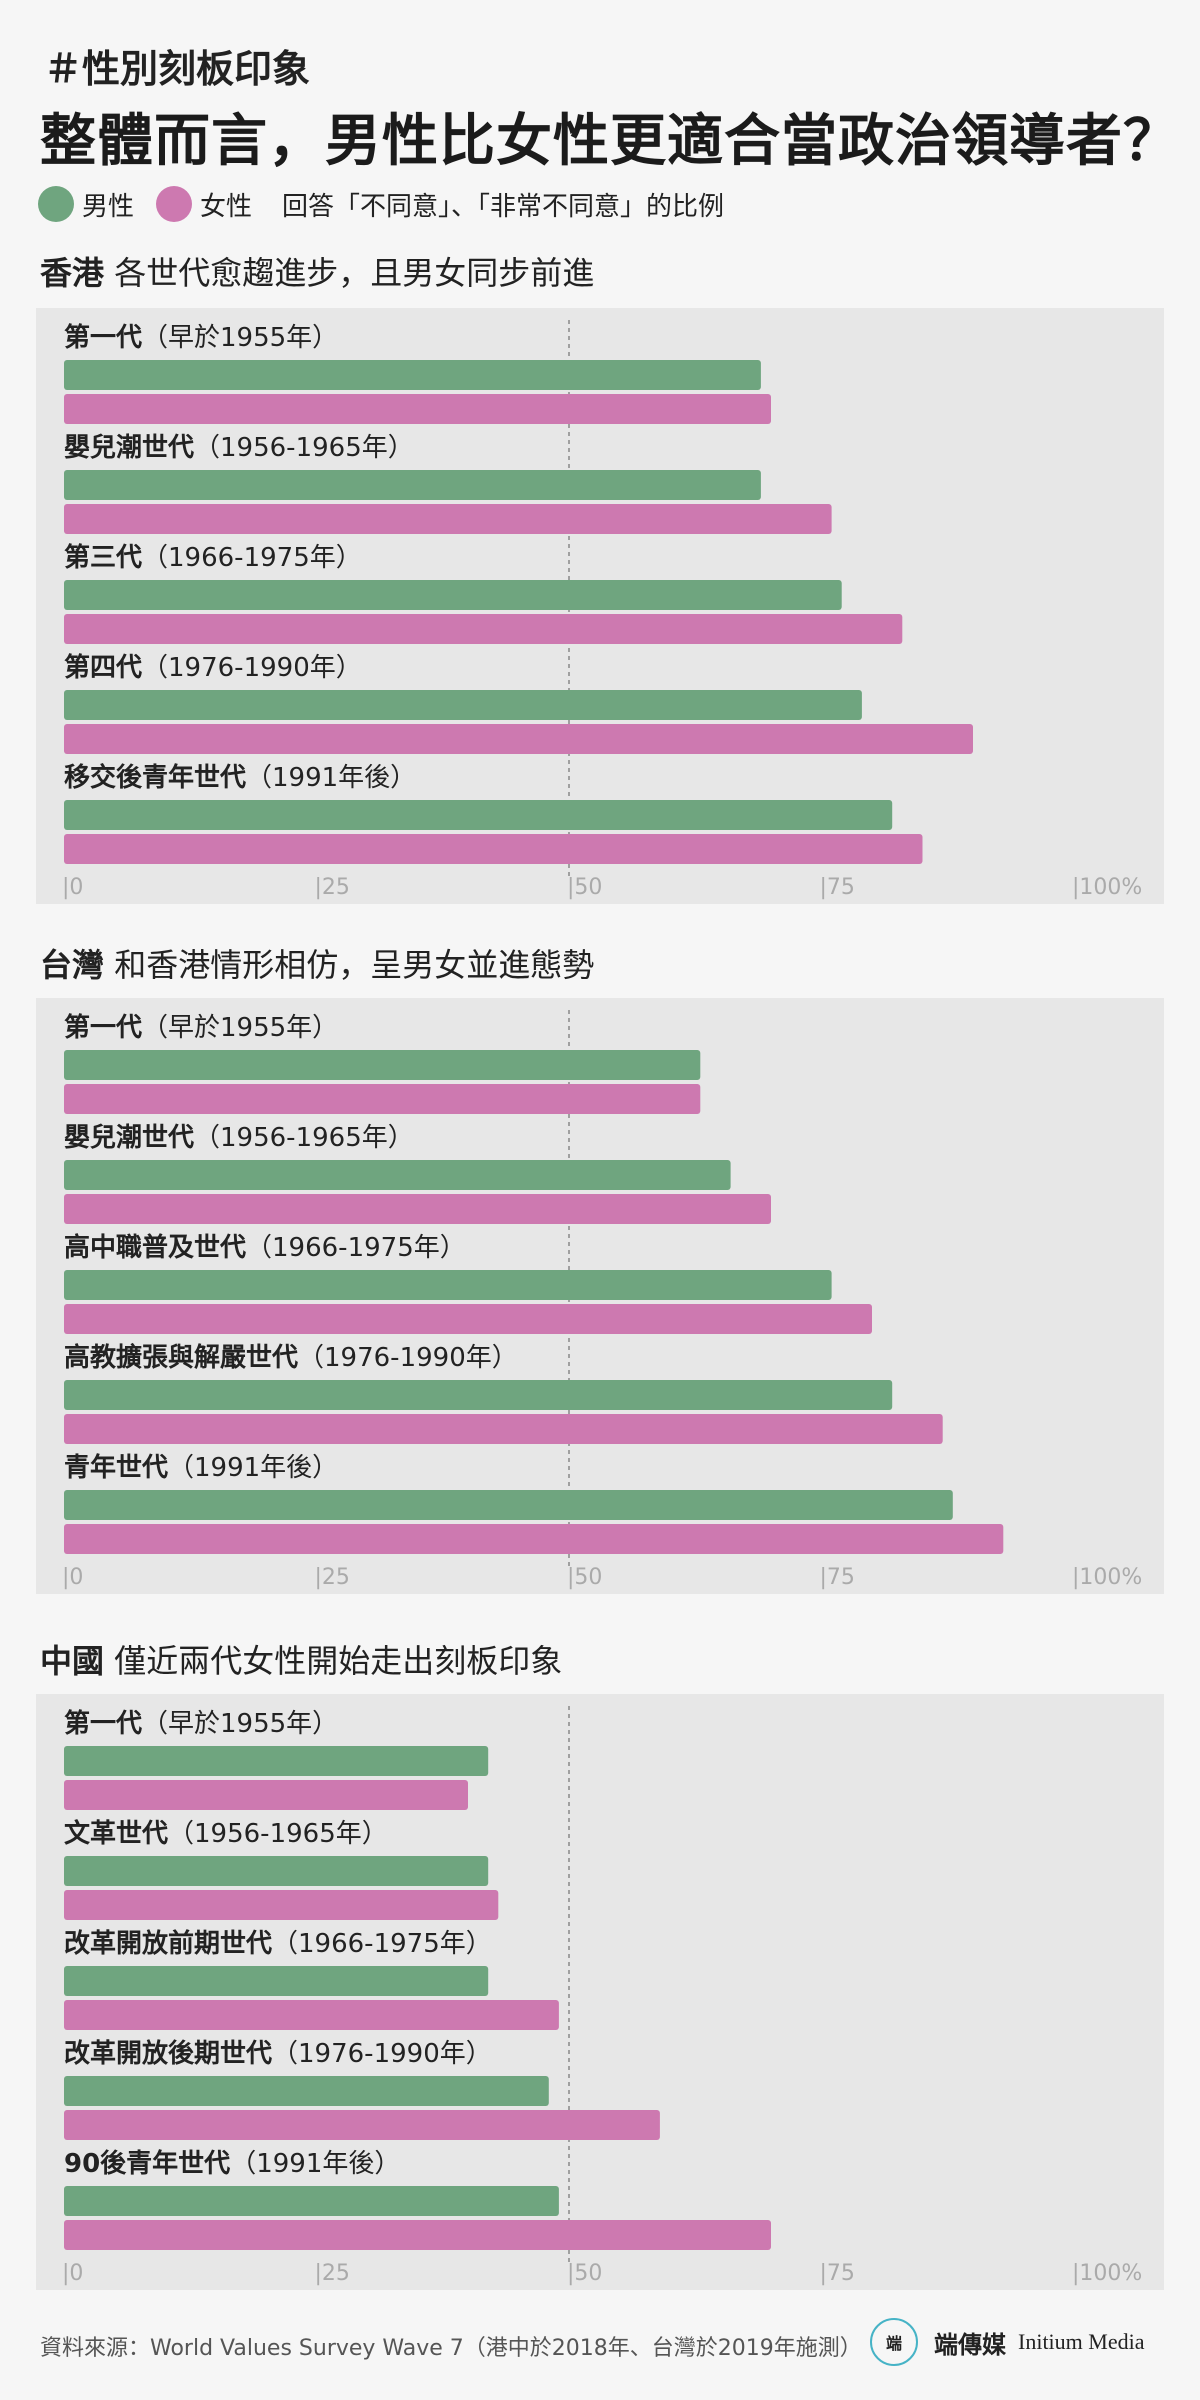  I want to click on category-label: 改革開放後期世代（1976-1990年）, so click(278, 2053).